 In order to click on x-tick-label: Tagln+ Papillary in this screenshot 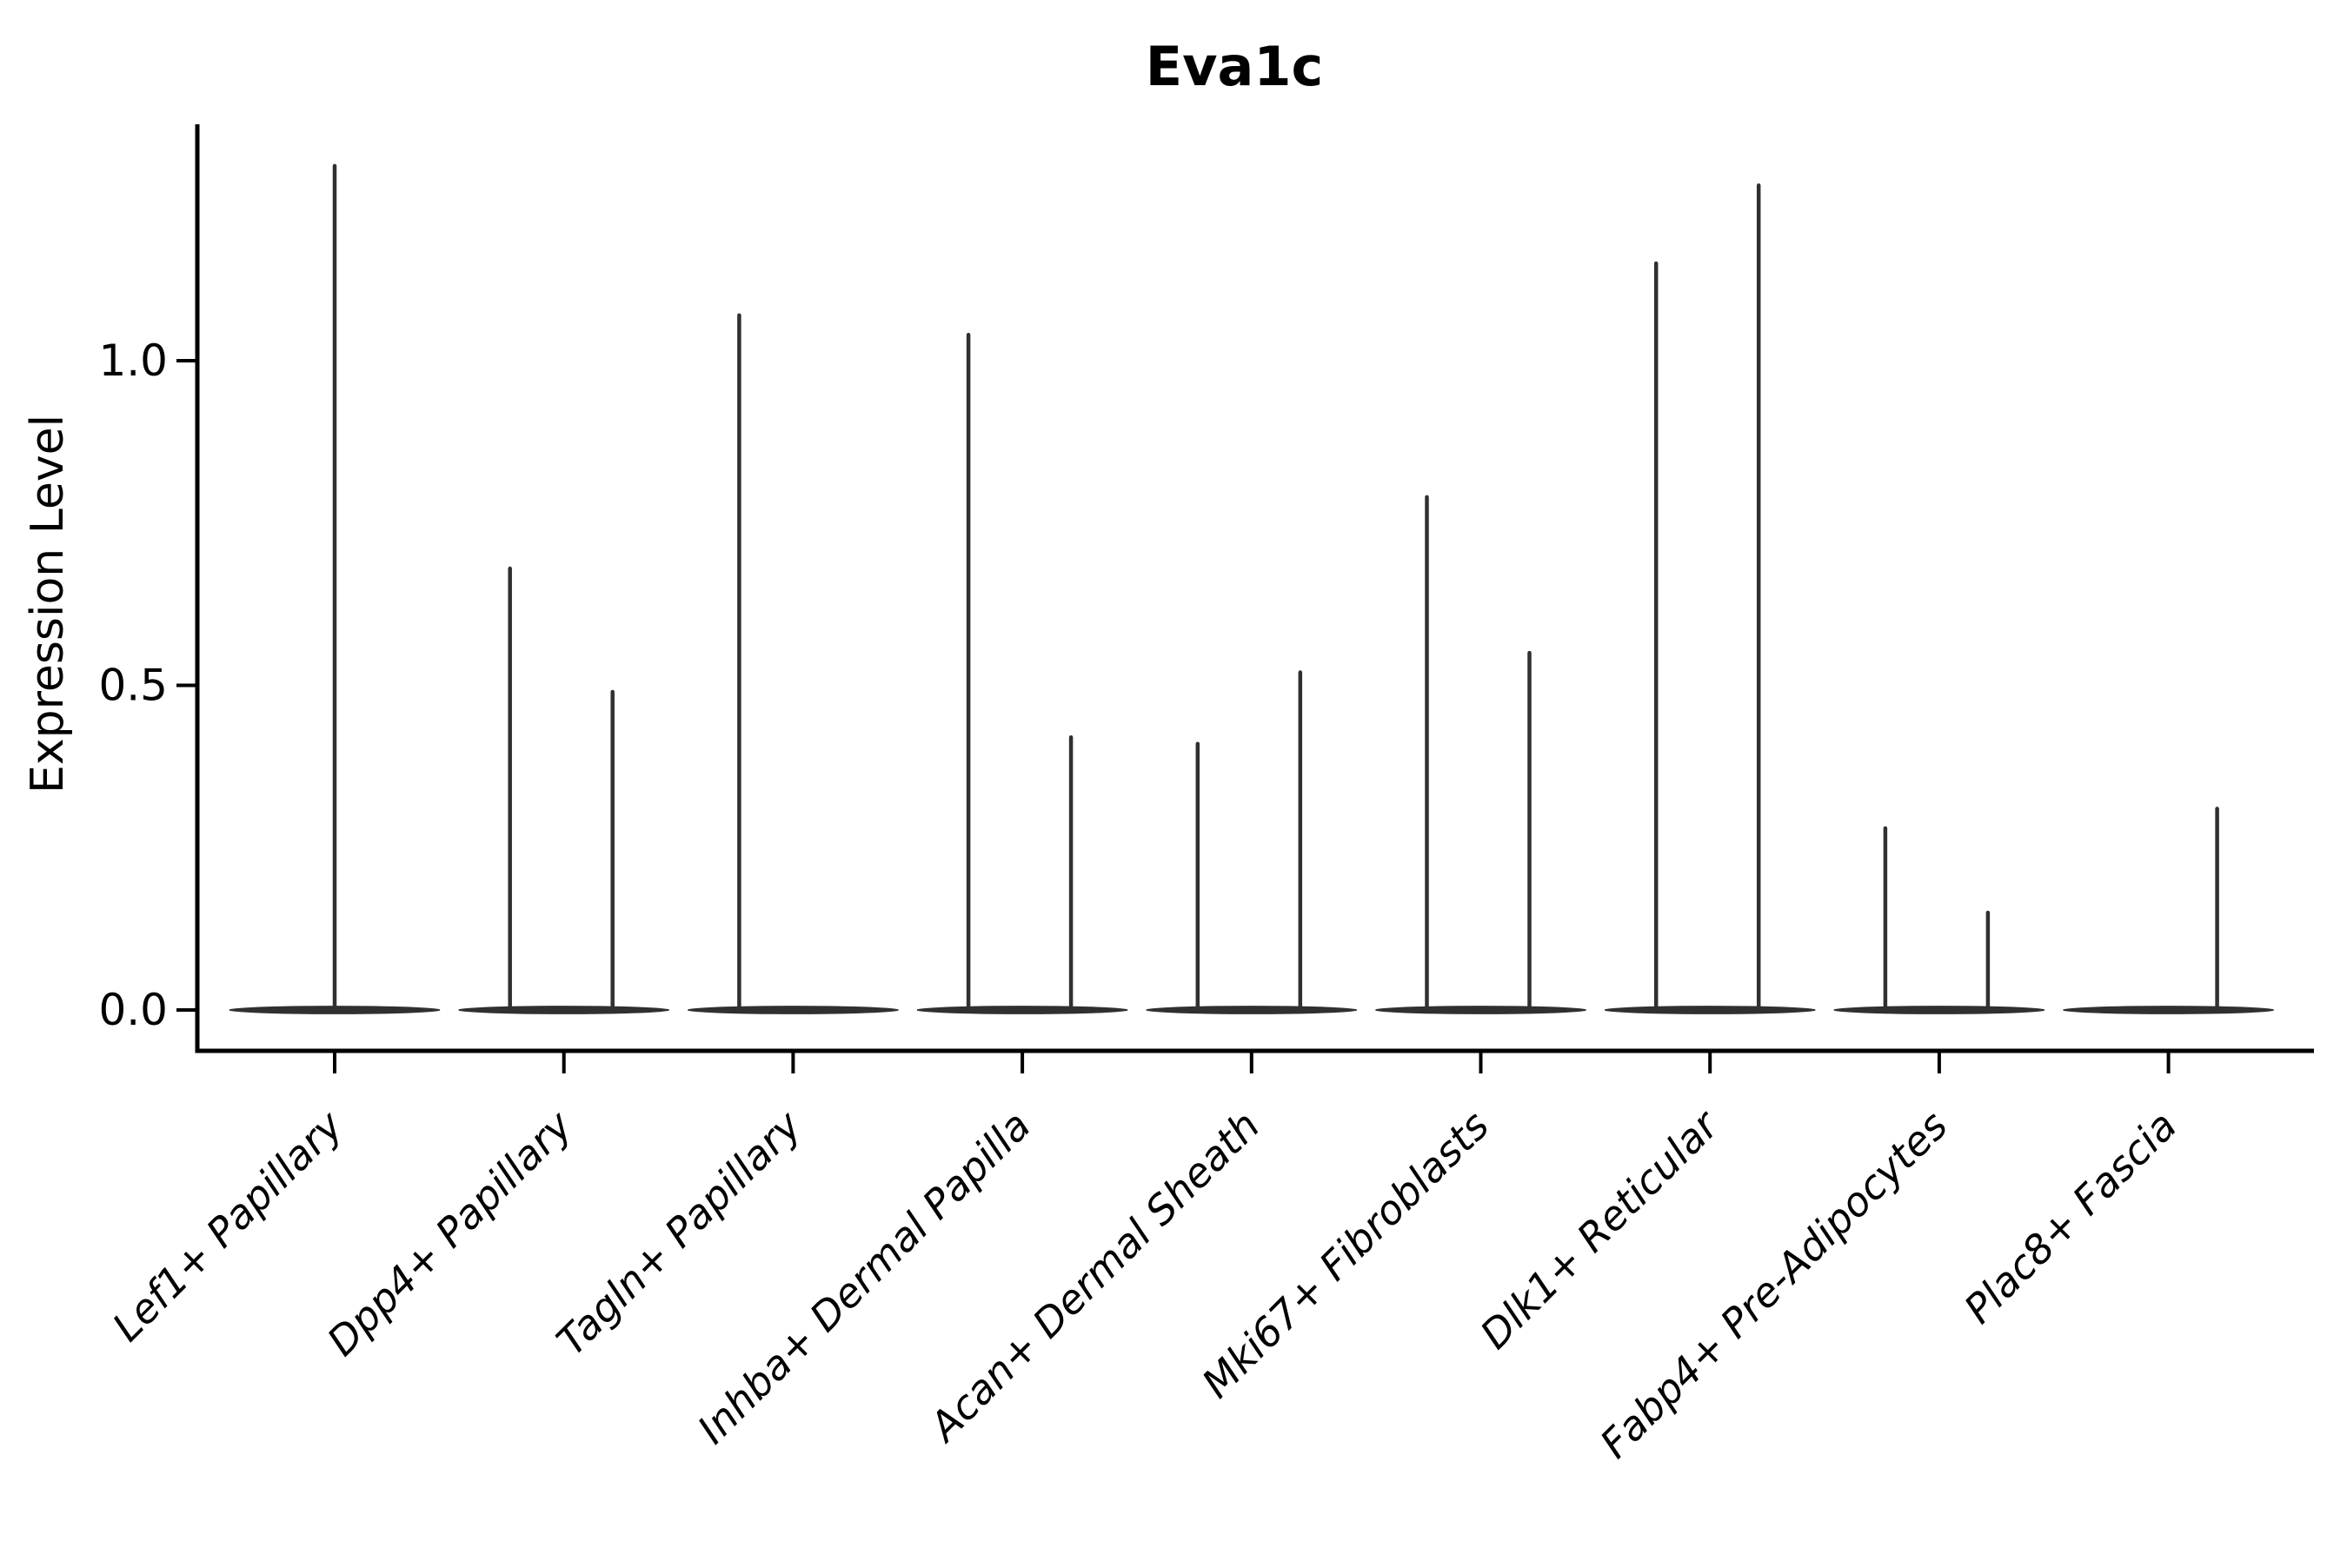, I will do `click(679, 1233)`.